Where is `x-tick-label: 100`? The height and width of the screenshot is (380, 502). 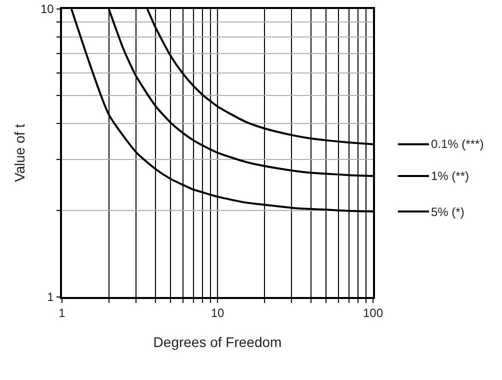 x-tick-label: 100 is located at coordinates (373, 313).